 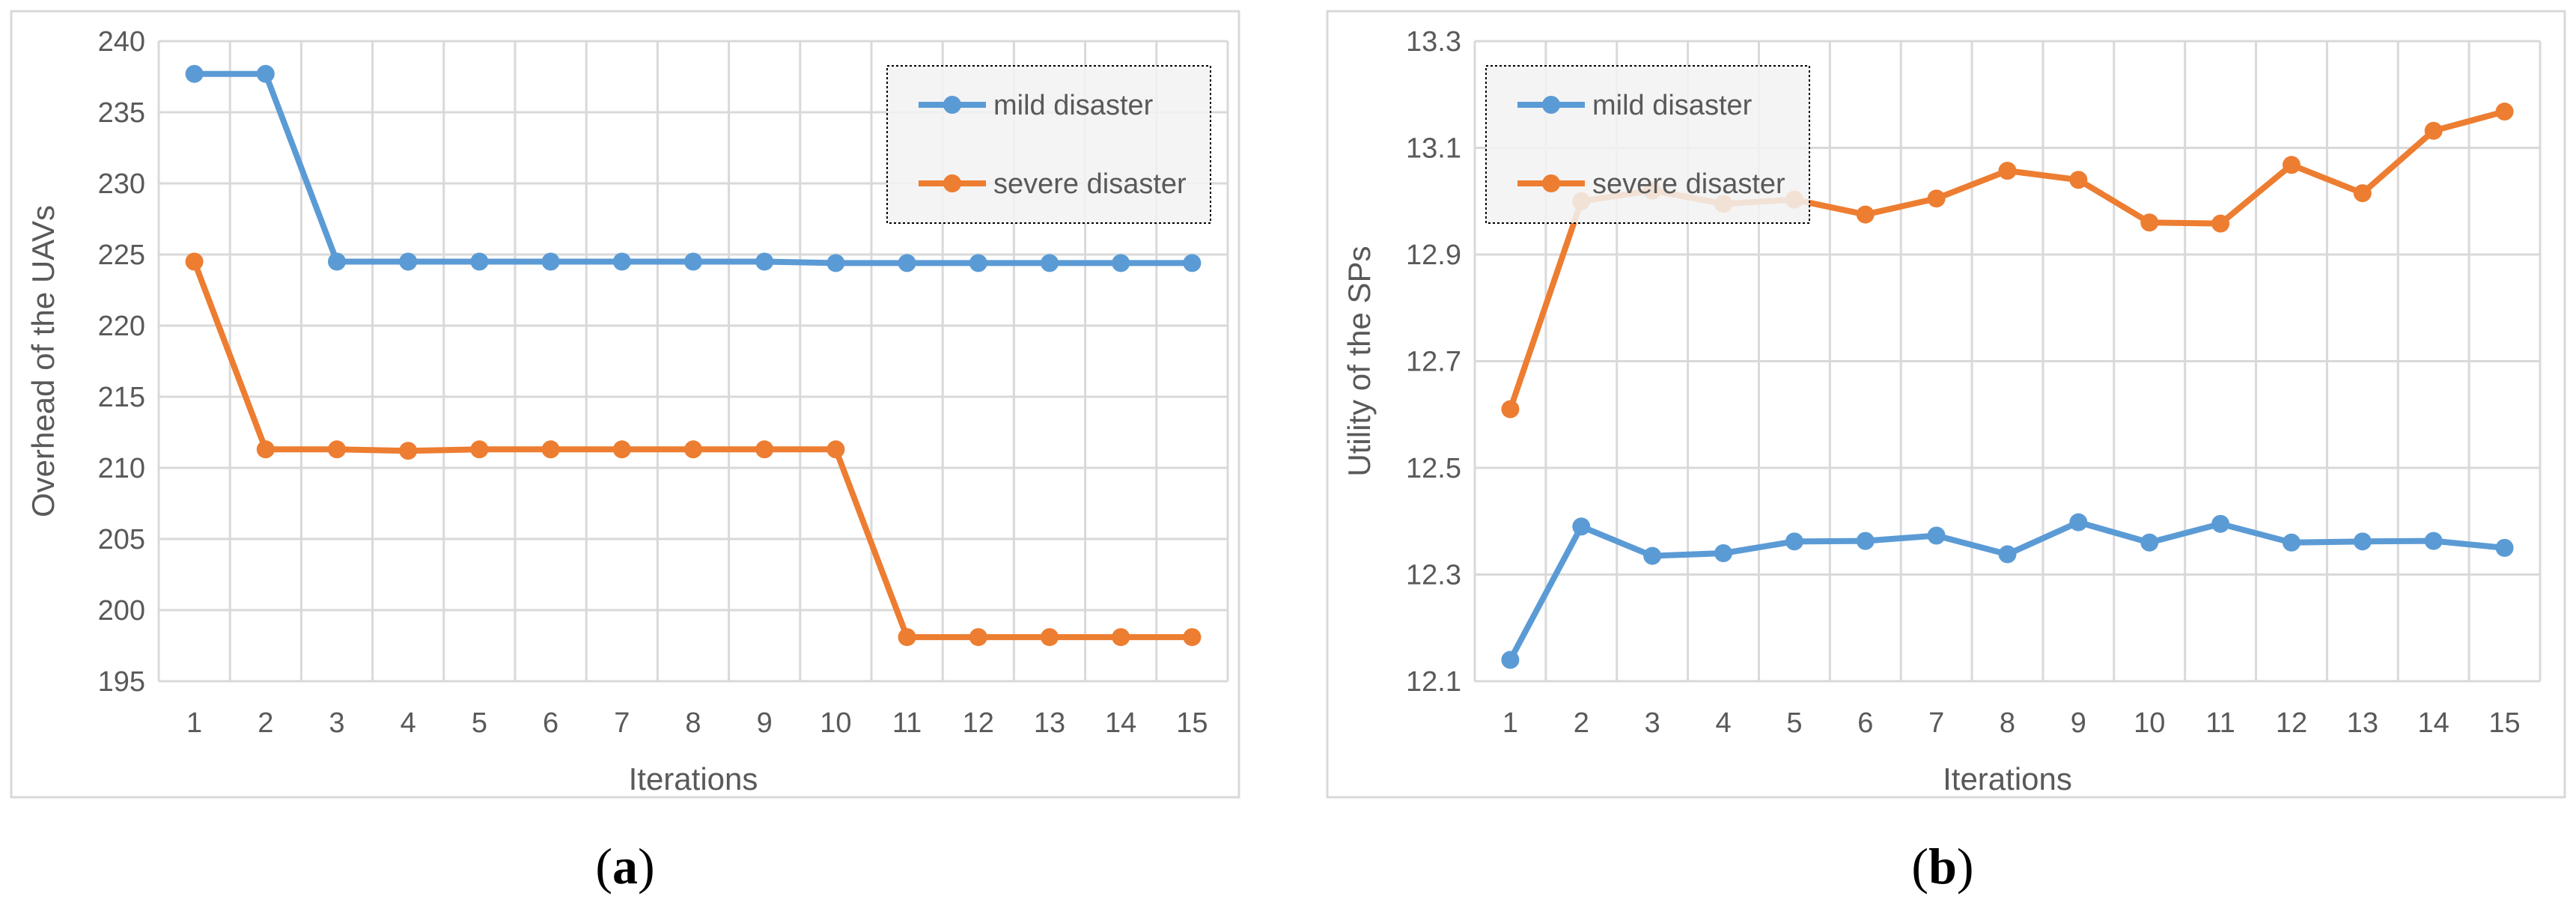 What do you see at coordinates (1433, 255) in the screenshot?
I see `y-tick-label: 12.9` at bounding box center [1433, 255].